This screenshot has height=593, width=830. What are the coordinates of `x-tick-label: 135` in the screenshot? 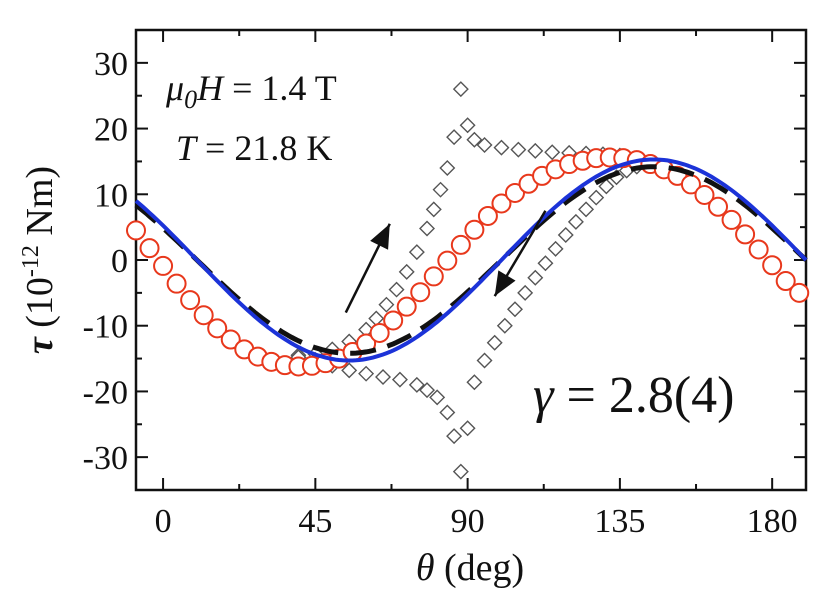 It's located at (619, 521).